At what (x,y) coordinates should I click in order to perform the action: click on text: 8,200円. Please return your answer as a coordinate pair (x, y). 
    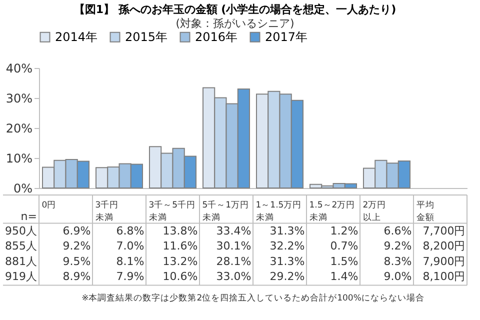
    Looking at the image, I should click on (444, 246).